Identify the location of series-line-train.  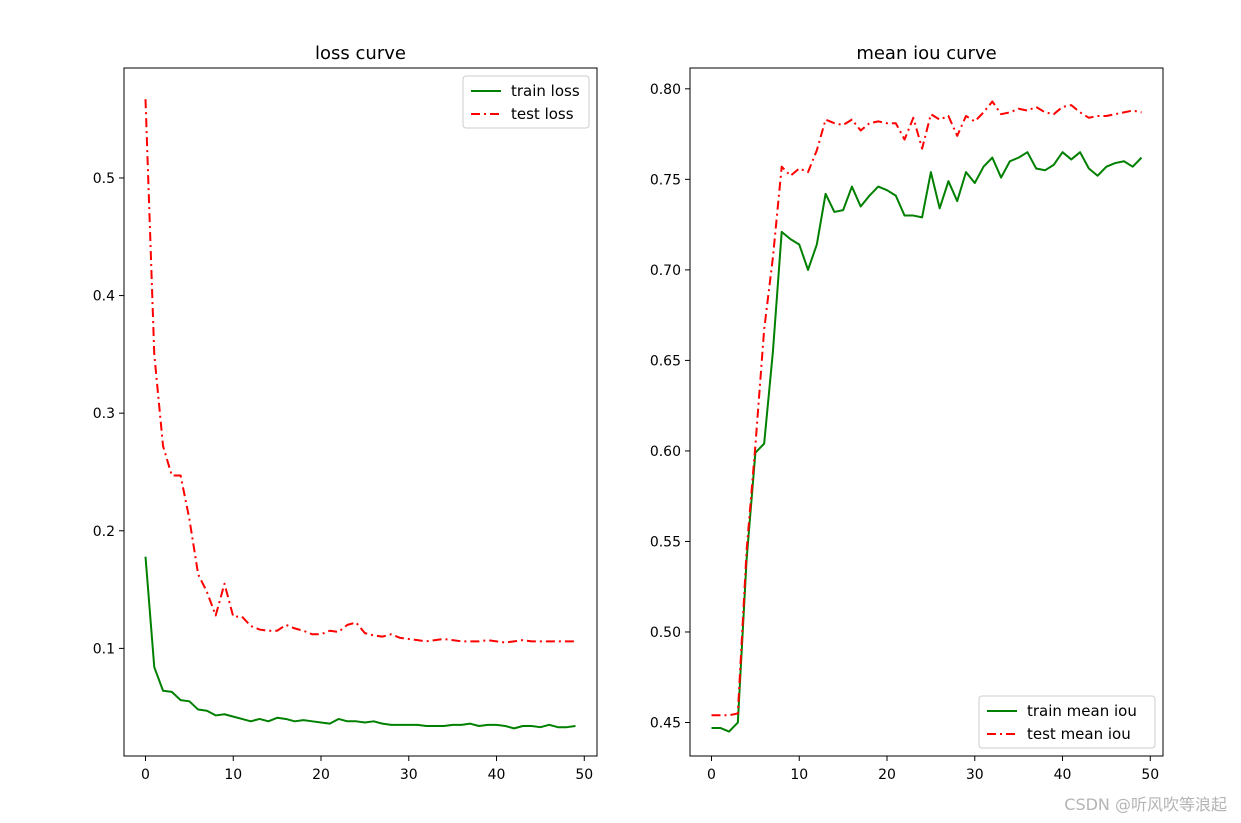
(360, 643).